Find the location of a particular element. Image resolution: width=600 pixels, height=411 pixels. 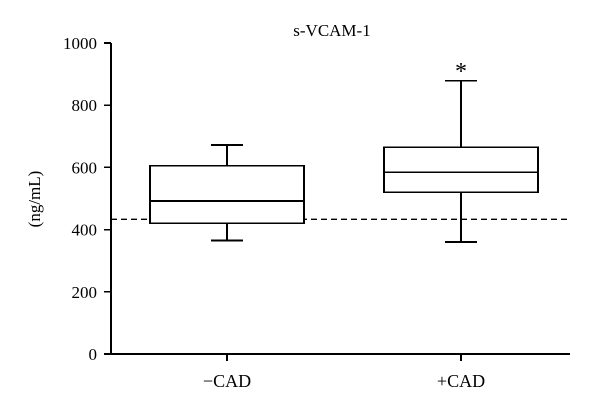

box-group is located at coordinates (227, 193).